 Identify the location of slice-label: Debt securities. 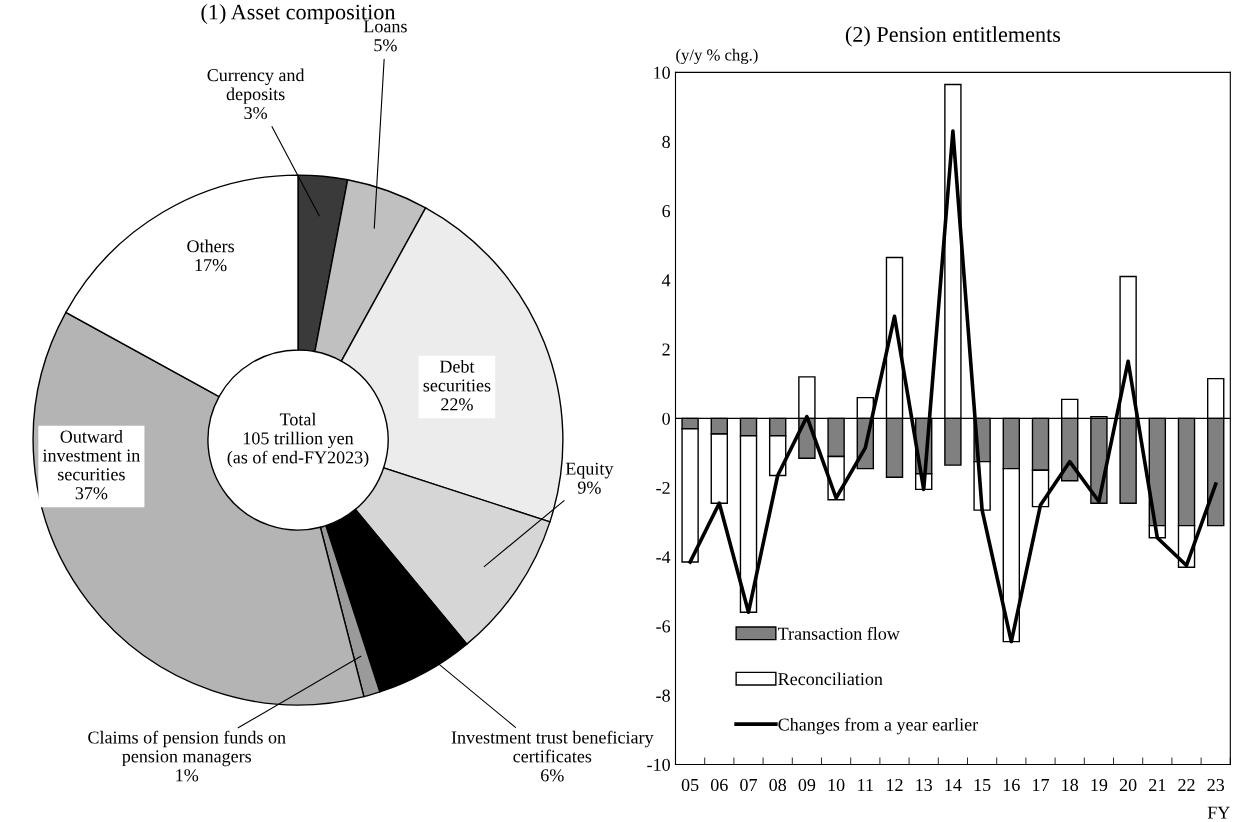
(457, 375).